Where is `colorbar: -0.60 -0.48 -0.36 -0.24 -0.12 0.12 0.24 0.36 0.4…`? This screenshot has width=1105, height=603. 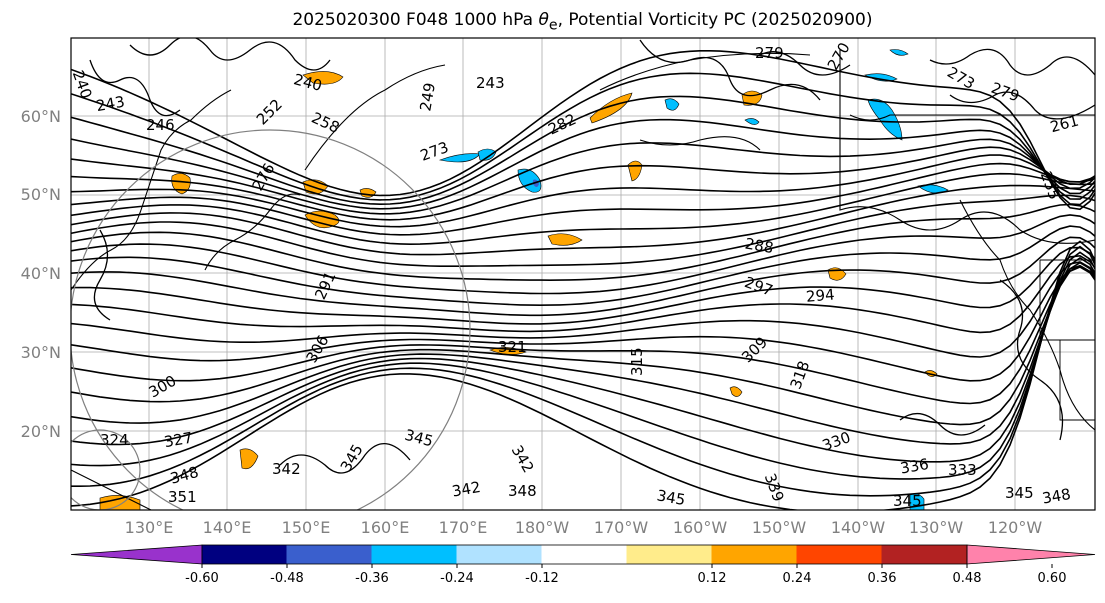 colorbar: -0.60 -0.48 -0.36 -0.24 -0.12 0.12 0.24 0.36 0.4… is located at coordinates (583, 565).